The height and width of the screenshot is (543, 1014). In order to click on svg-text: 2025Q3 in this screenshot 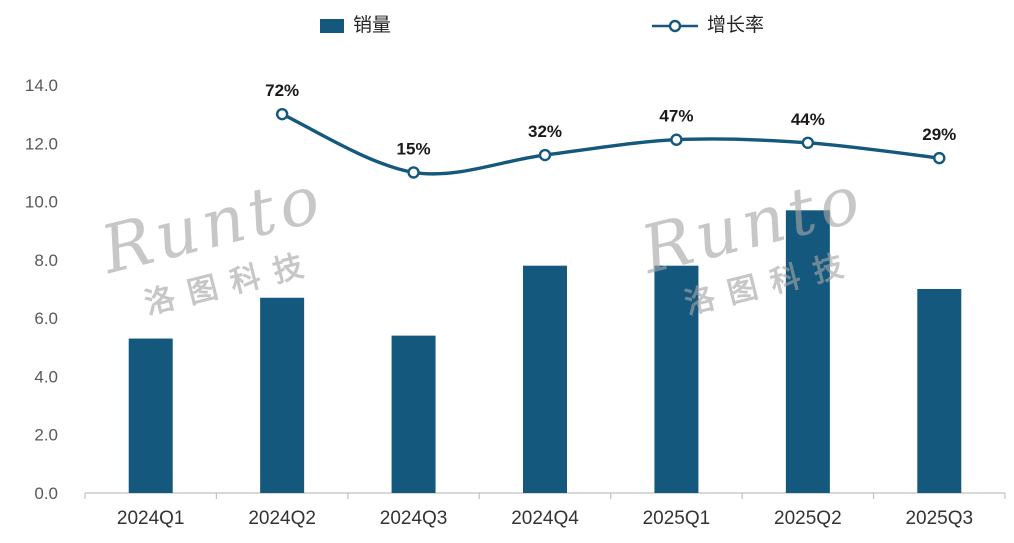, I will do `click(939, 518)`.